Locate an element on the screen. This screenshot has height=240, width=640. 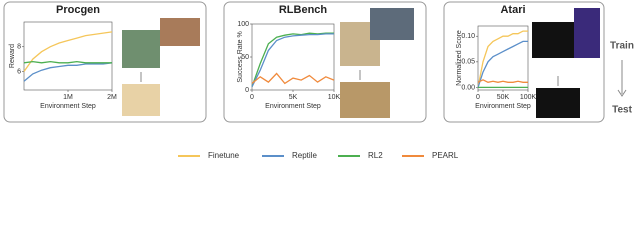
x-tick-label: 5K is located at coordinates (293, 97).